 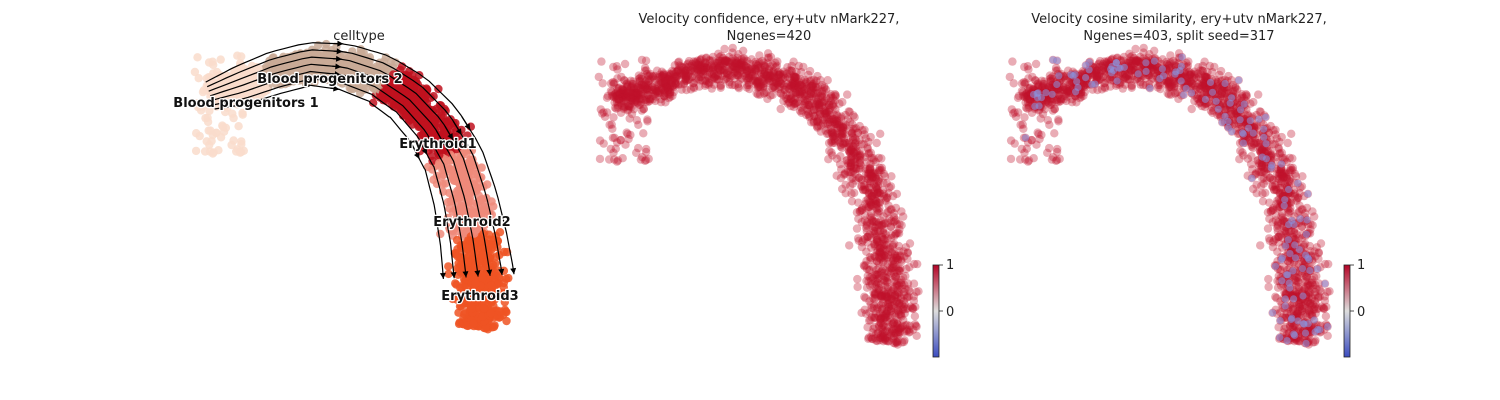 What do you see at coordinates (477, 273) in the screenshot?
I see `streamline-arrowhead` at bounding box center [477, 273].